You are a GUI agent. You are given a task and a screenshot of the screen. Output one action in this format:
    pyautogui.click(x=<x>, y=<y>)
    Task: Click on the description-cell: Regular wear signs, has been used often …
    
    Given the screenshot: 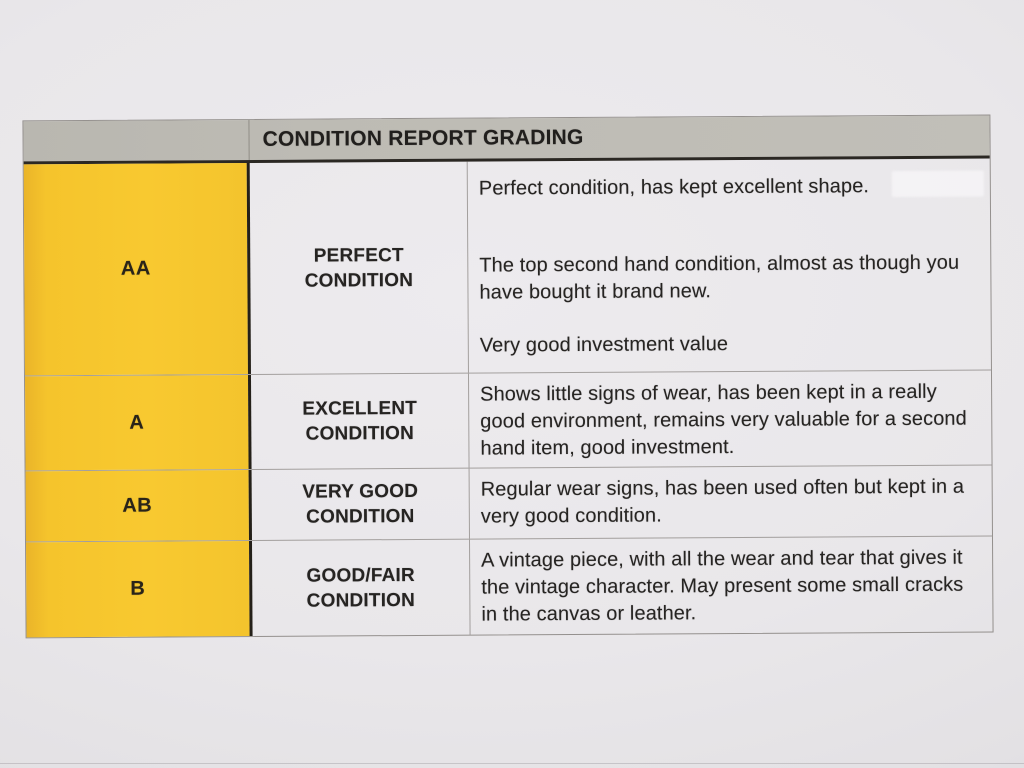 What is the action you would take?
    pyautogui.click(x=731, y=501)
    